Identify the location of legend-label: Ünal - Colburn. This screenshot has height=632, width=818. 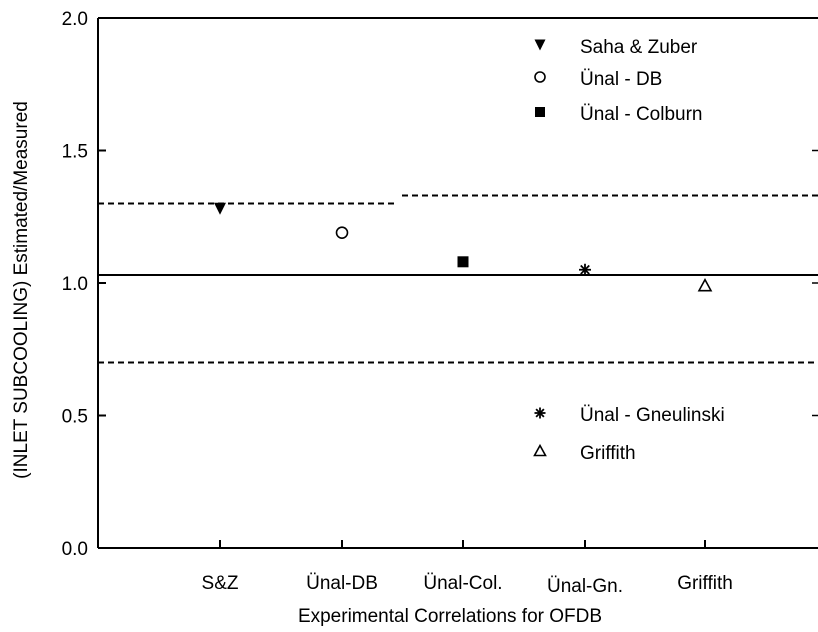
(641, 114).